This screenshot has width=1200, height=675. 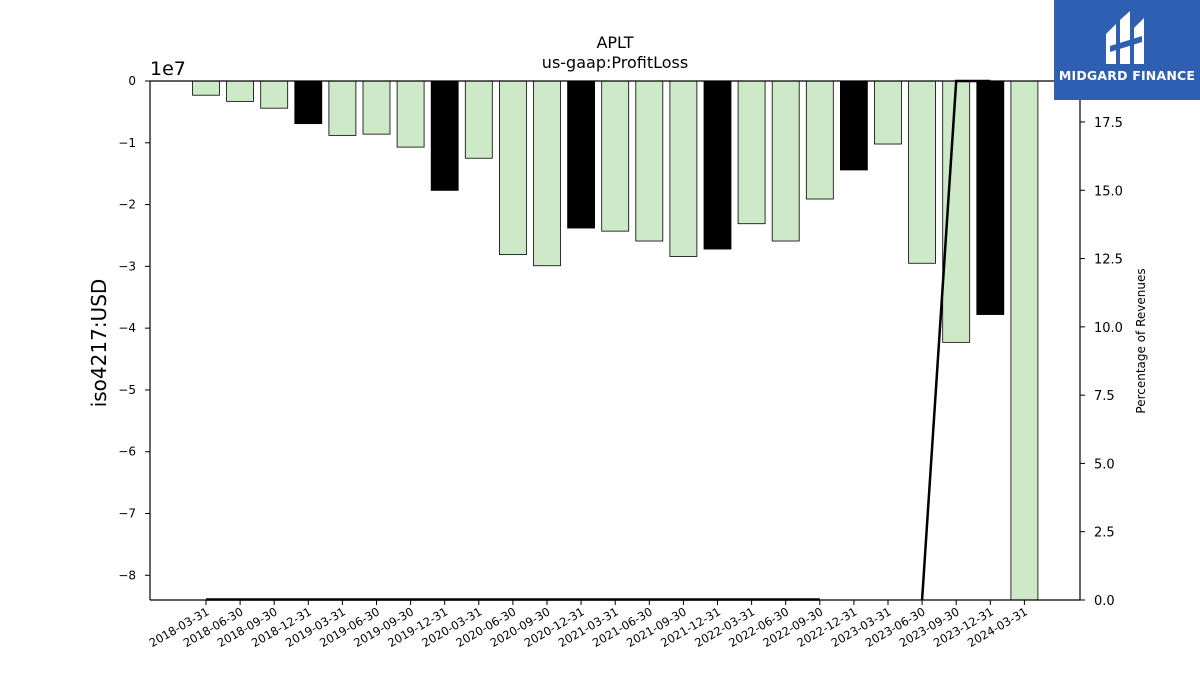 What do you see at coordinates (1127, 75) in the screenshot?
I see `logo-text: MIDGARD FINANCE` at bounding box center [1127, 75].